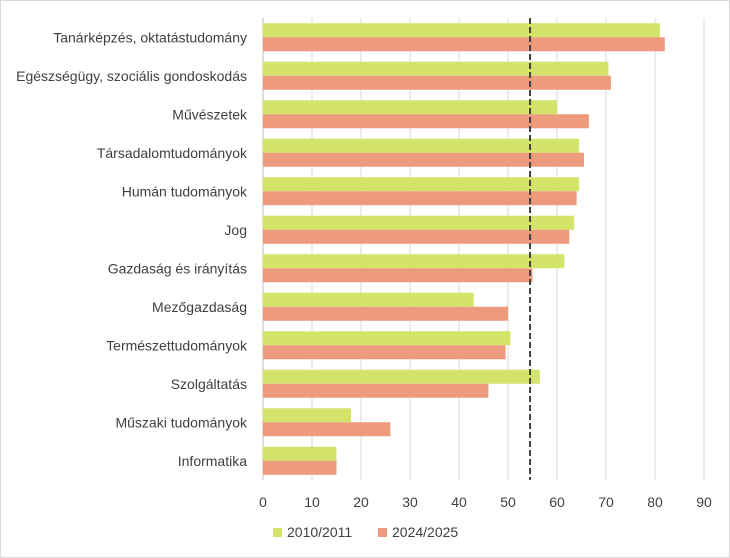 The height and width of the screenshot is (558, 730). I want to click on legend-label-2024-2025: 2024/2025, so click(425, 532).